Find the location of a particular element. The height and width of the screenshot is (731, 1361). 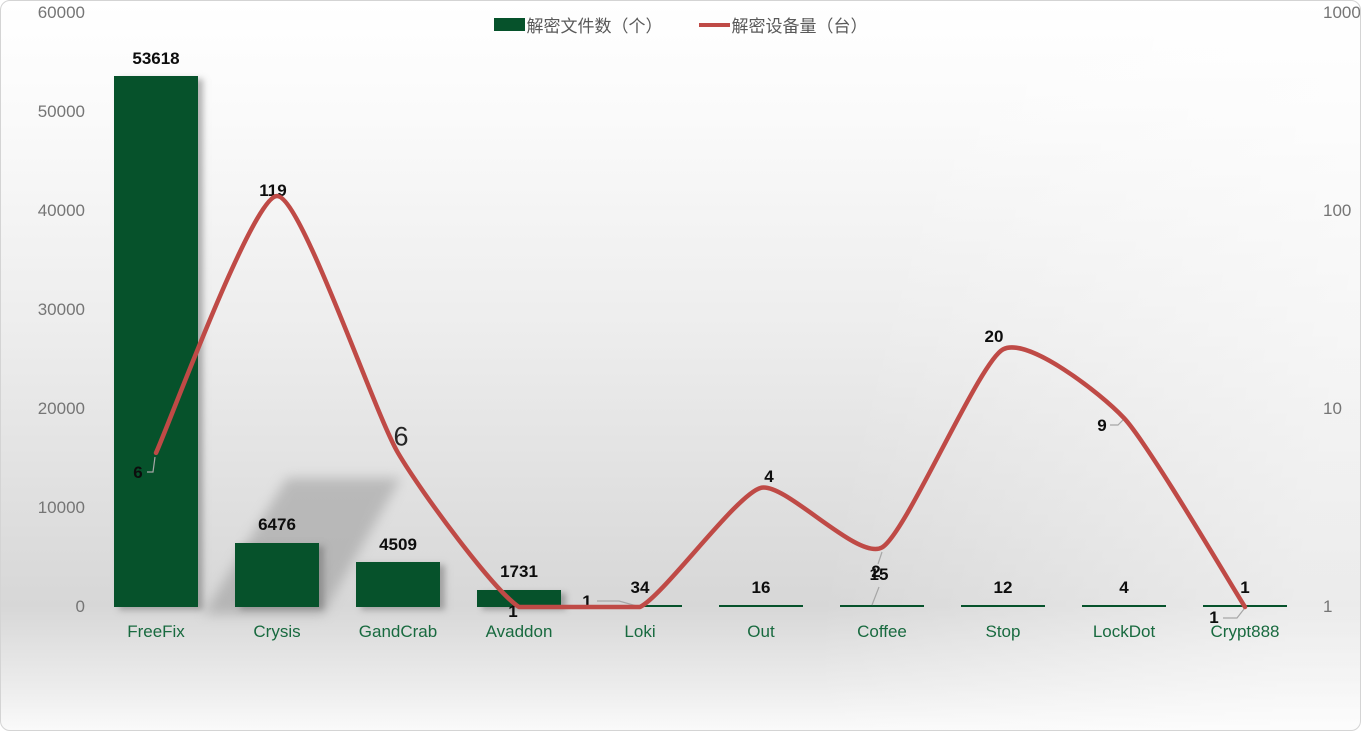

bar-value-label: 1731 is located at coordinates (519, 572).